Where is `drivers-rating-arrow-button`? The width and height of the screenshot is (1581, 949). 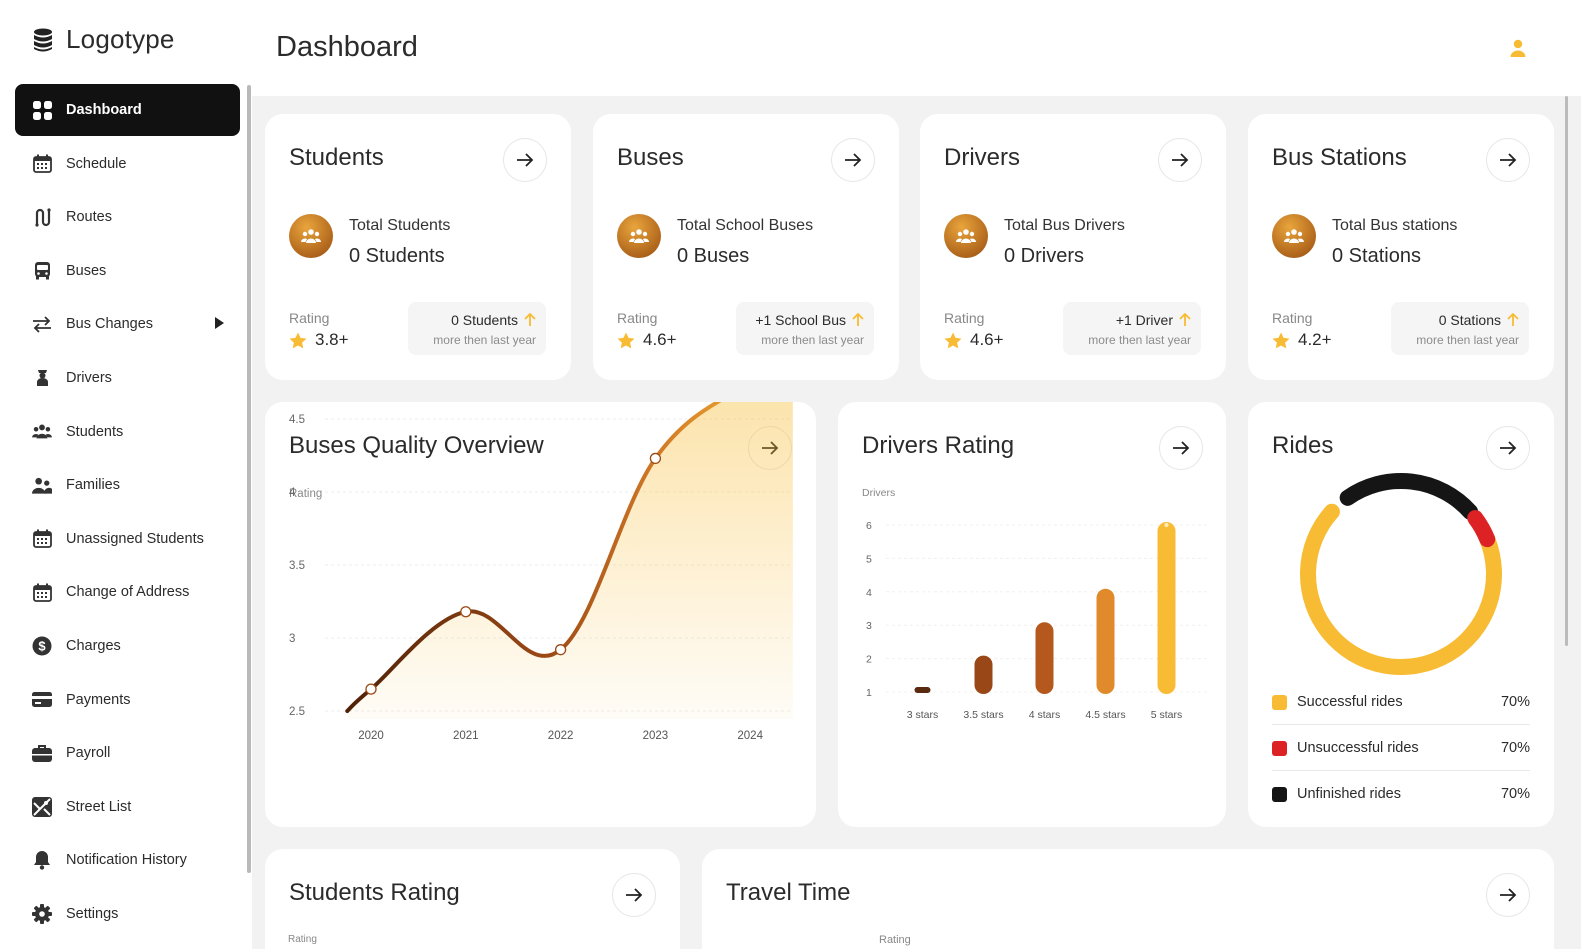
drivers-rating-arrow-button is located at coordinates (1181, 448).